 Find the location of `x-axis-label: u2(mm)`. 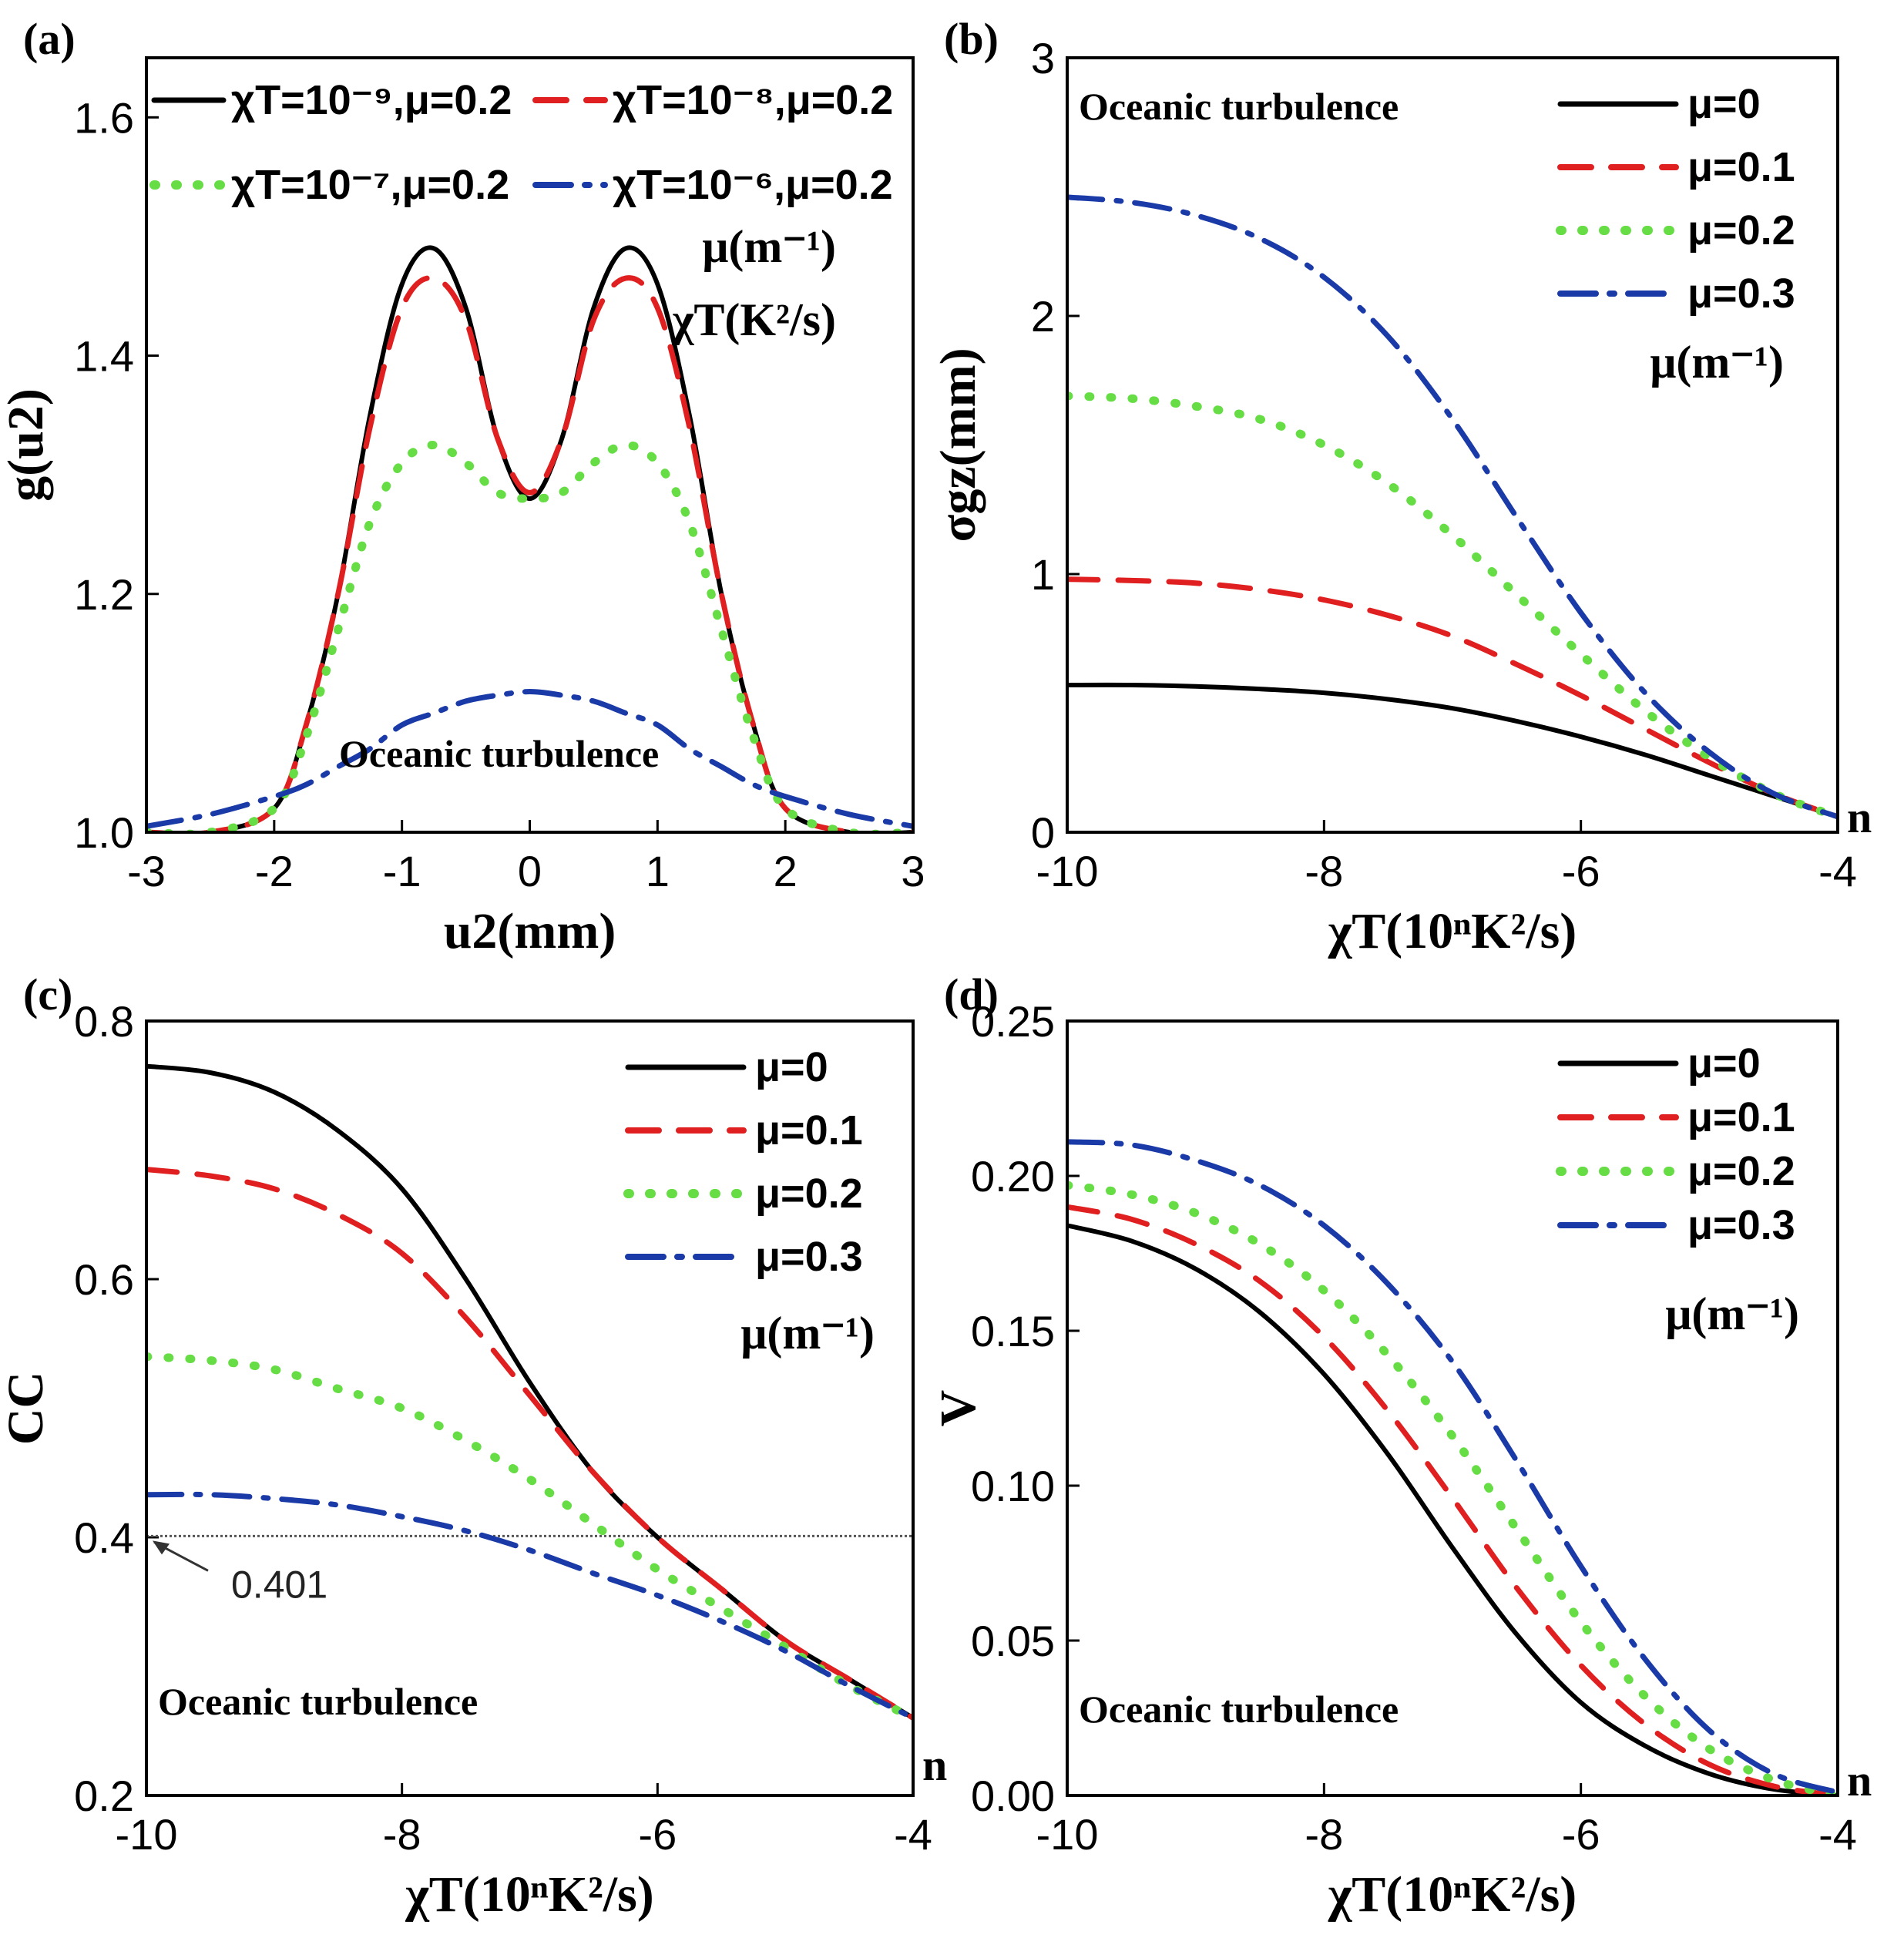

x-axis-label: u2(mm) is located at coordinates (530, 931).